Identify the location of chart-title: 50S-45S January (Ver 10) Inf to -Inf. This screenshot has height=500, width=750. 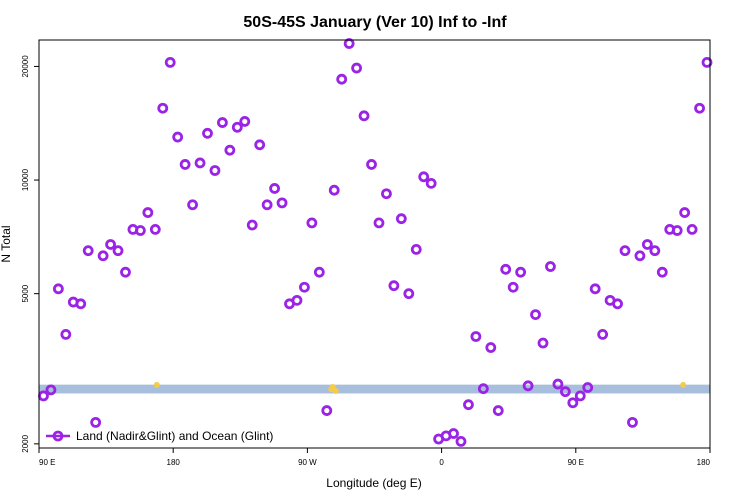
(375, 22).